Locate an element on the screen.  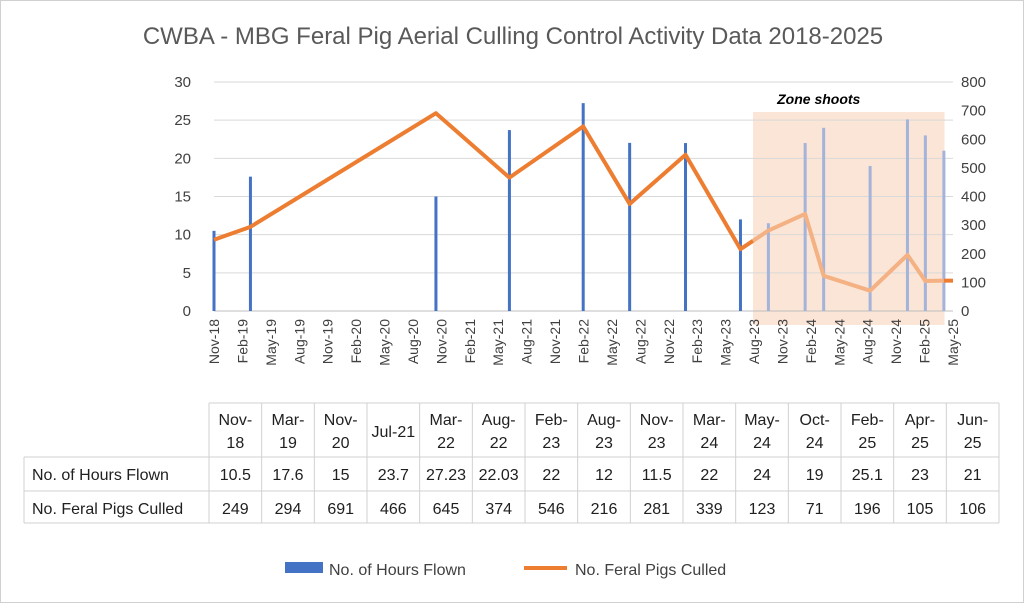
table-cell-hours: 19 is located at coordinates (815, 475).